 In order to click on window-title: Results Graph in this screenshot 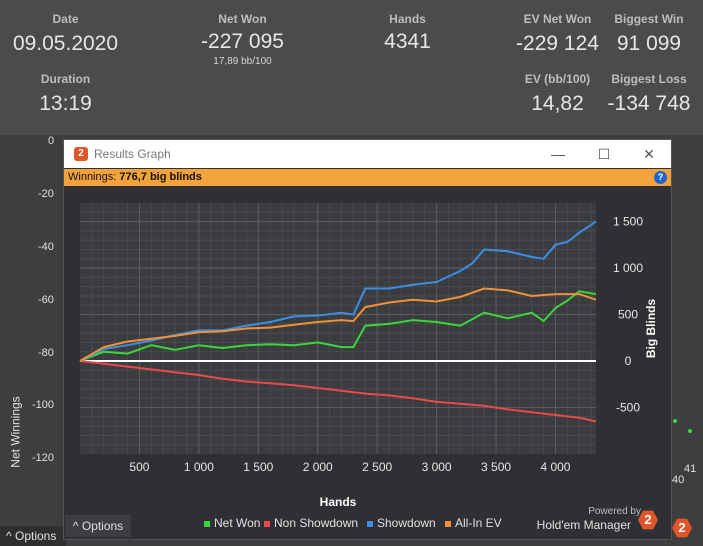, I will do `click(132, 154)`.